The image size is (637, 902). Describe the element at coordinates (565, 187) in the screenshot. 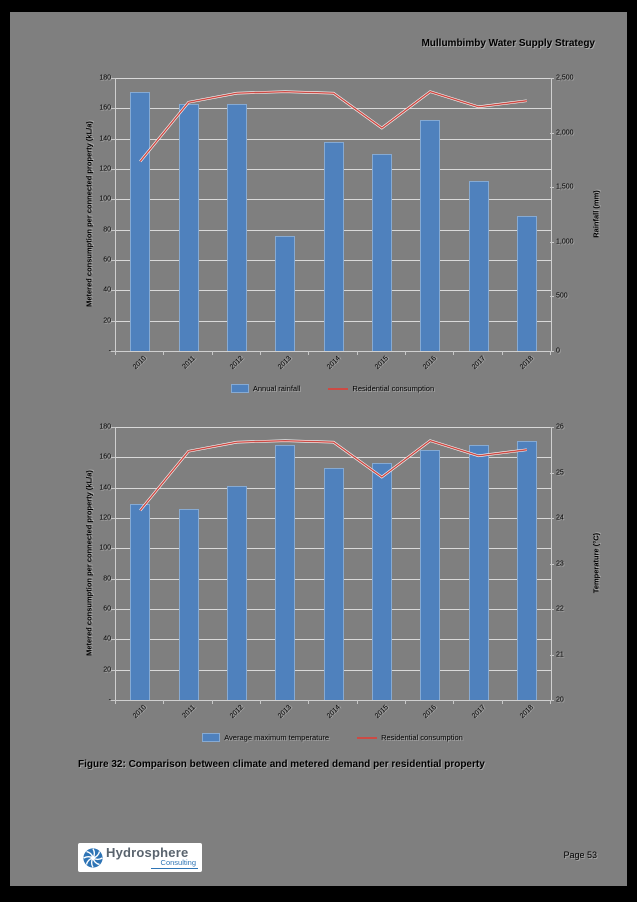

I see `right-axis-tick-label: 1,500` at that location.